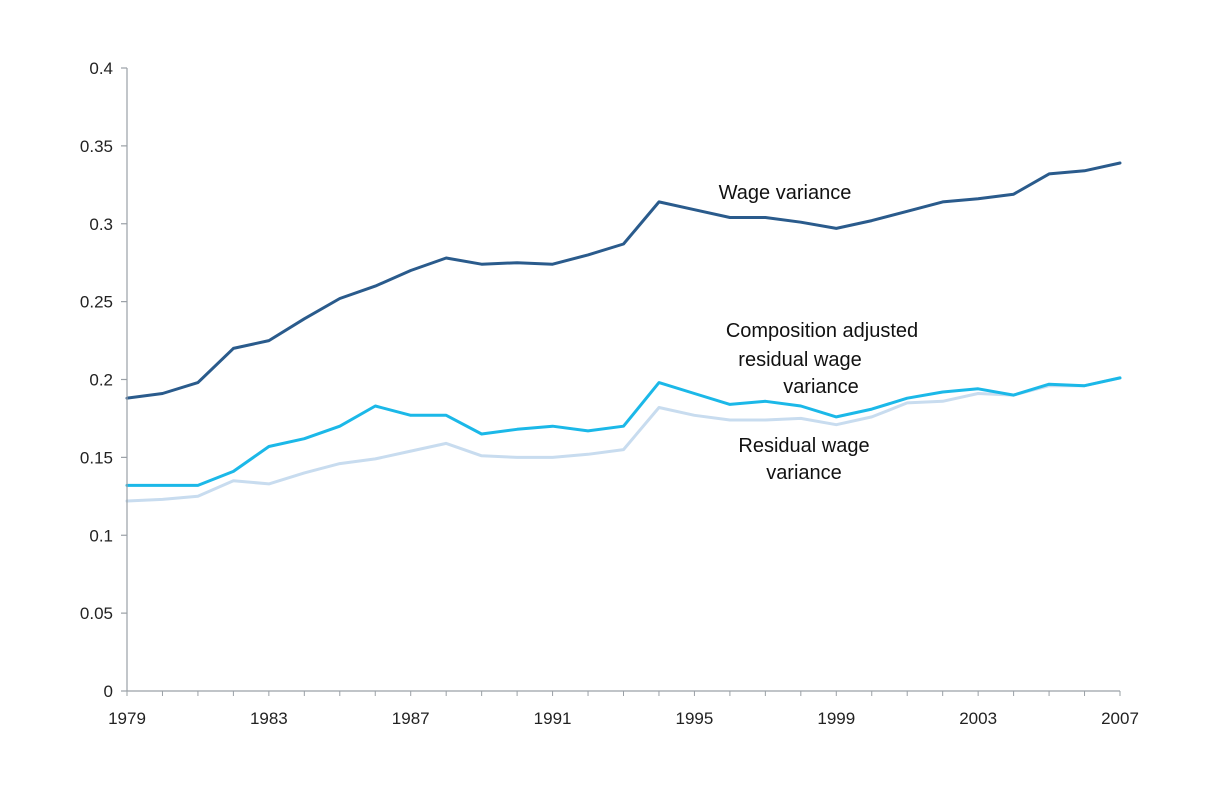  What do you see at coordinates (804, 473) in the screenshot?
I see `annotation-residual-line-2: variance` at bounding box center [804, 473].